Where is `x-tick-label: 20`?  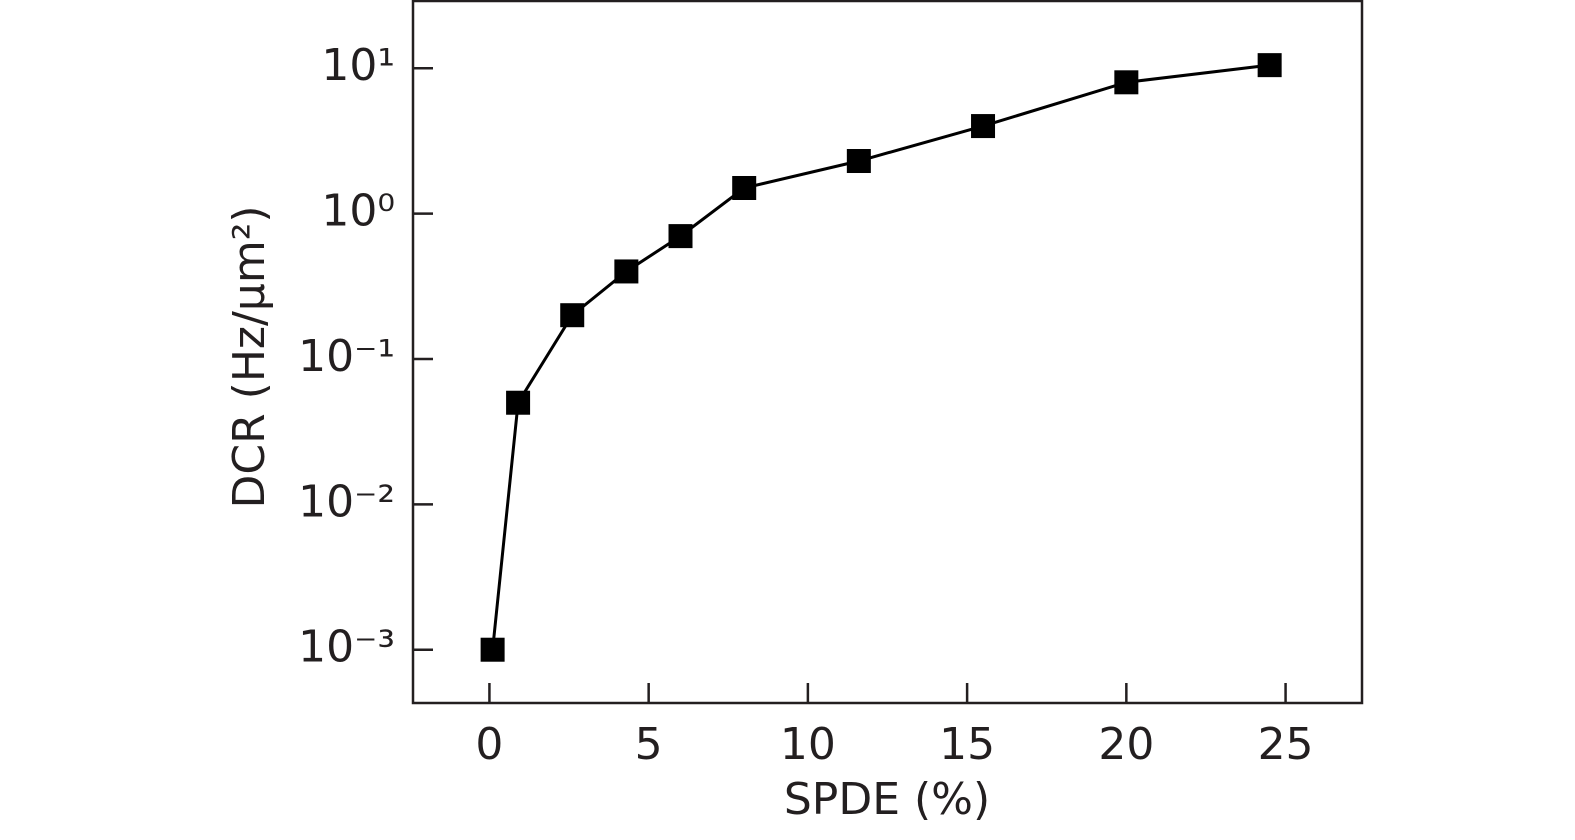 x-tick-label: 20 is located at coordinates (1126, 744).